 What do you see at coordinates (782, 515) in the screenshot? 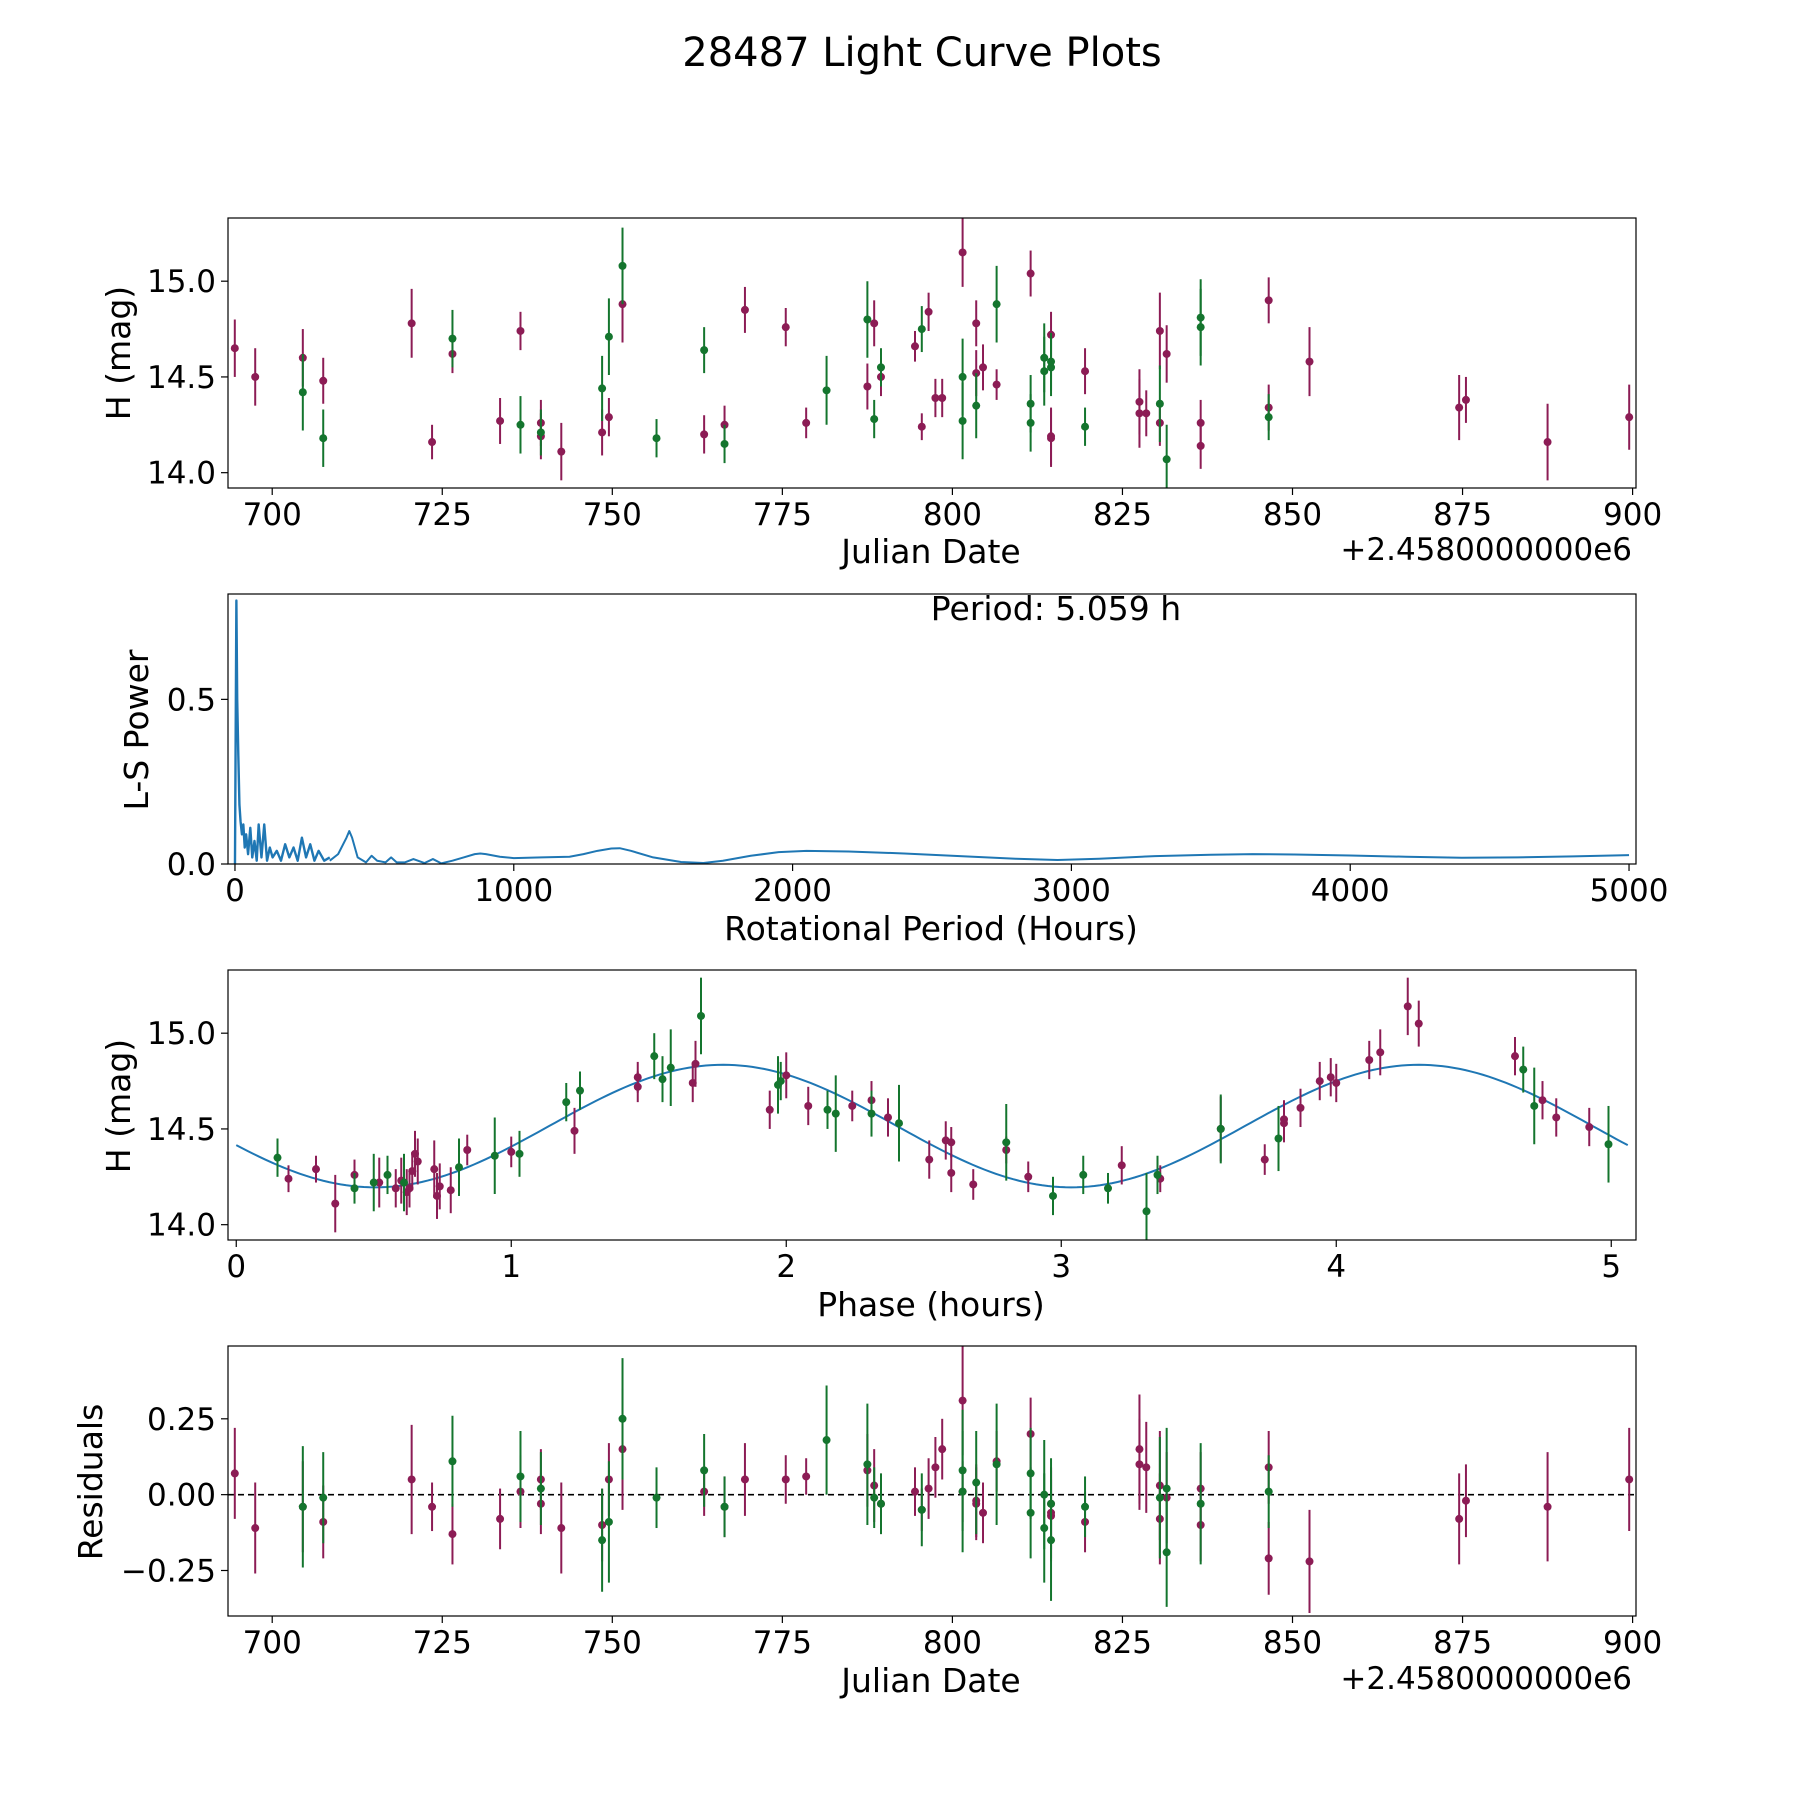
I see `x-tick-label: 775` at bounding box center [782, 515].